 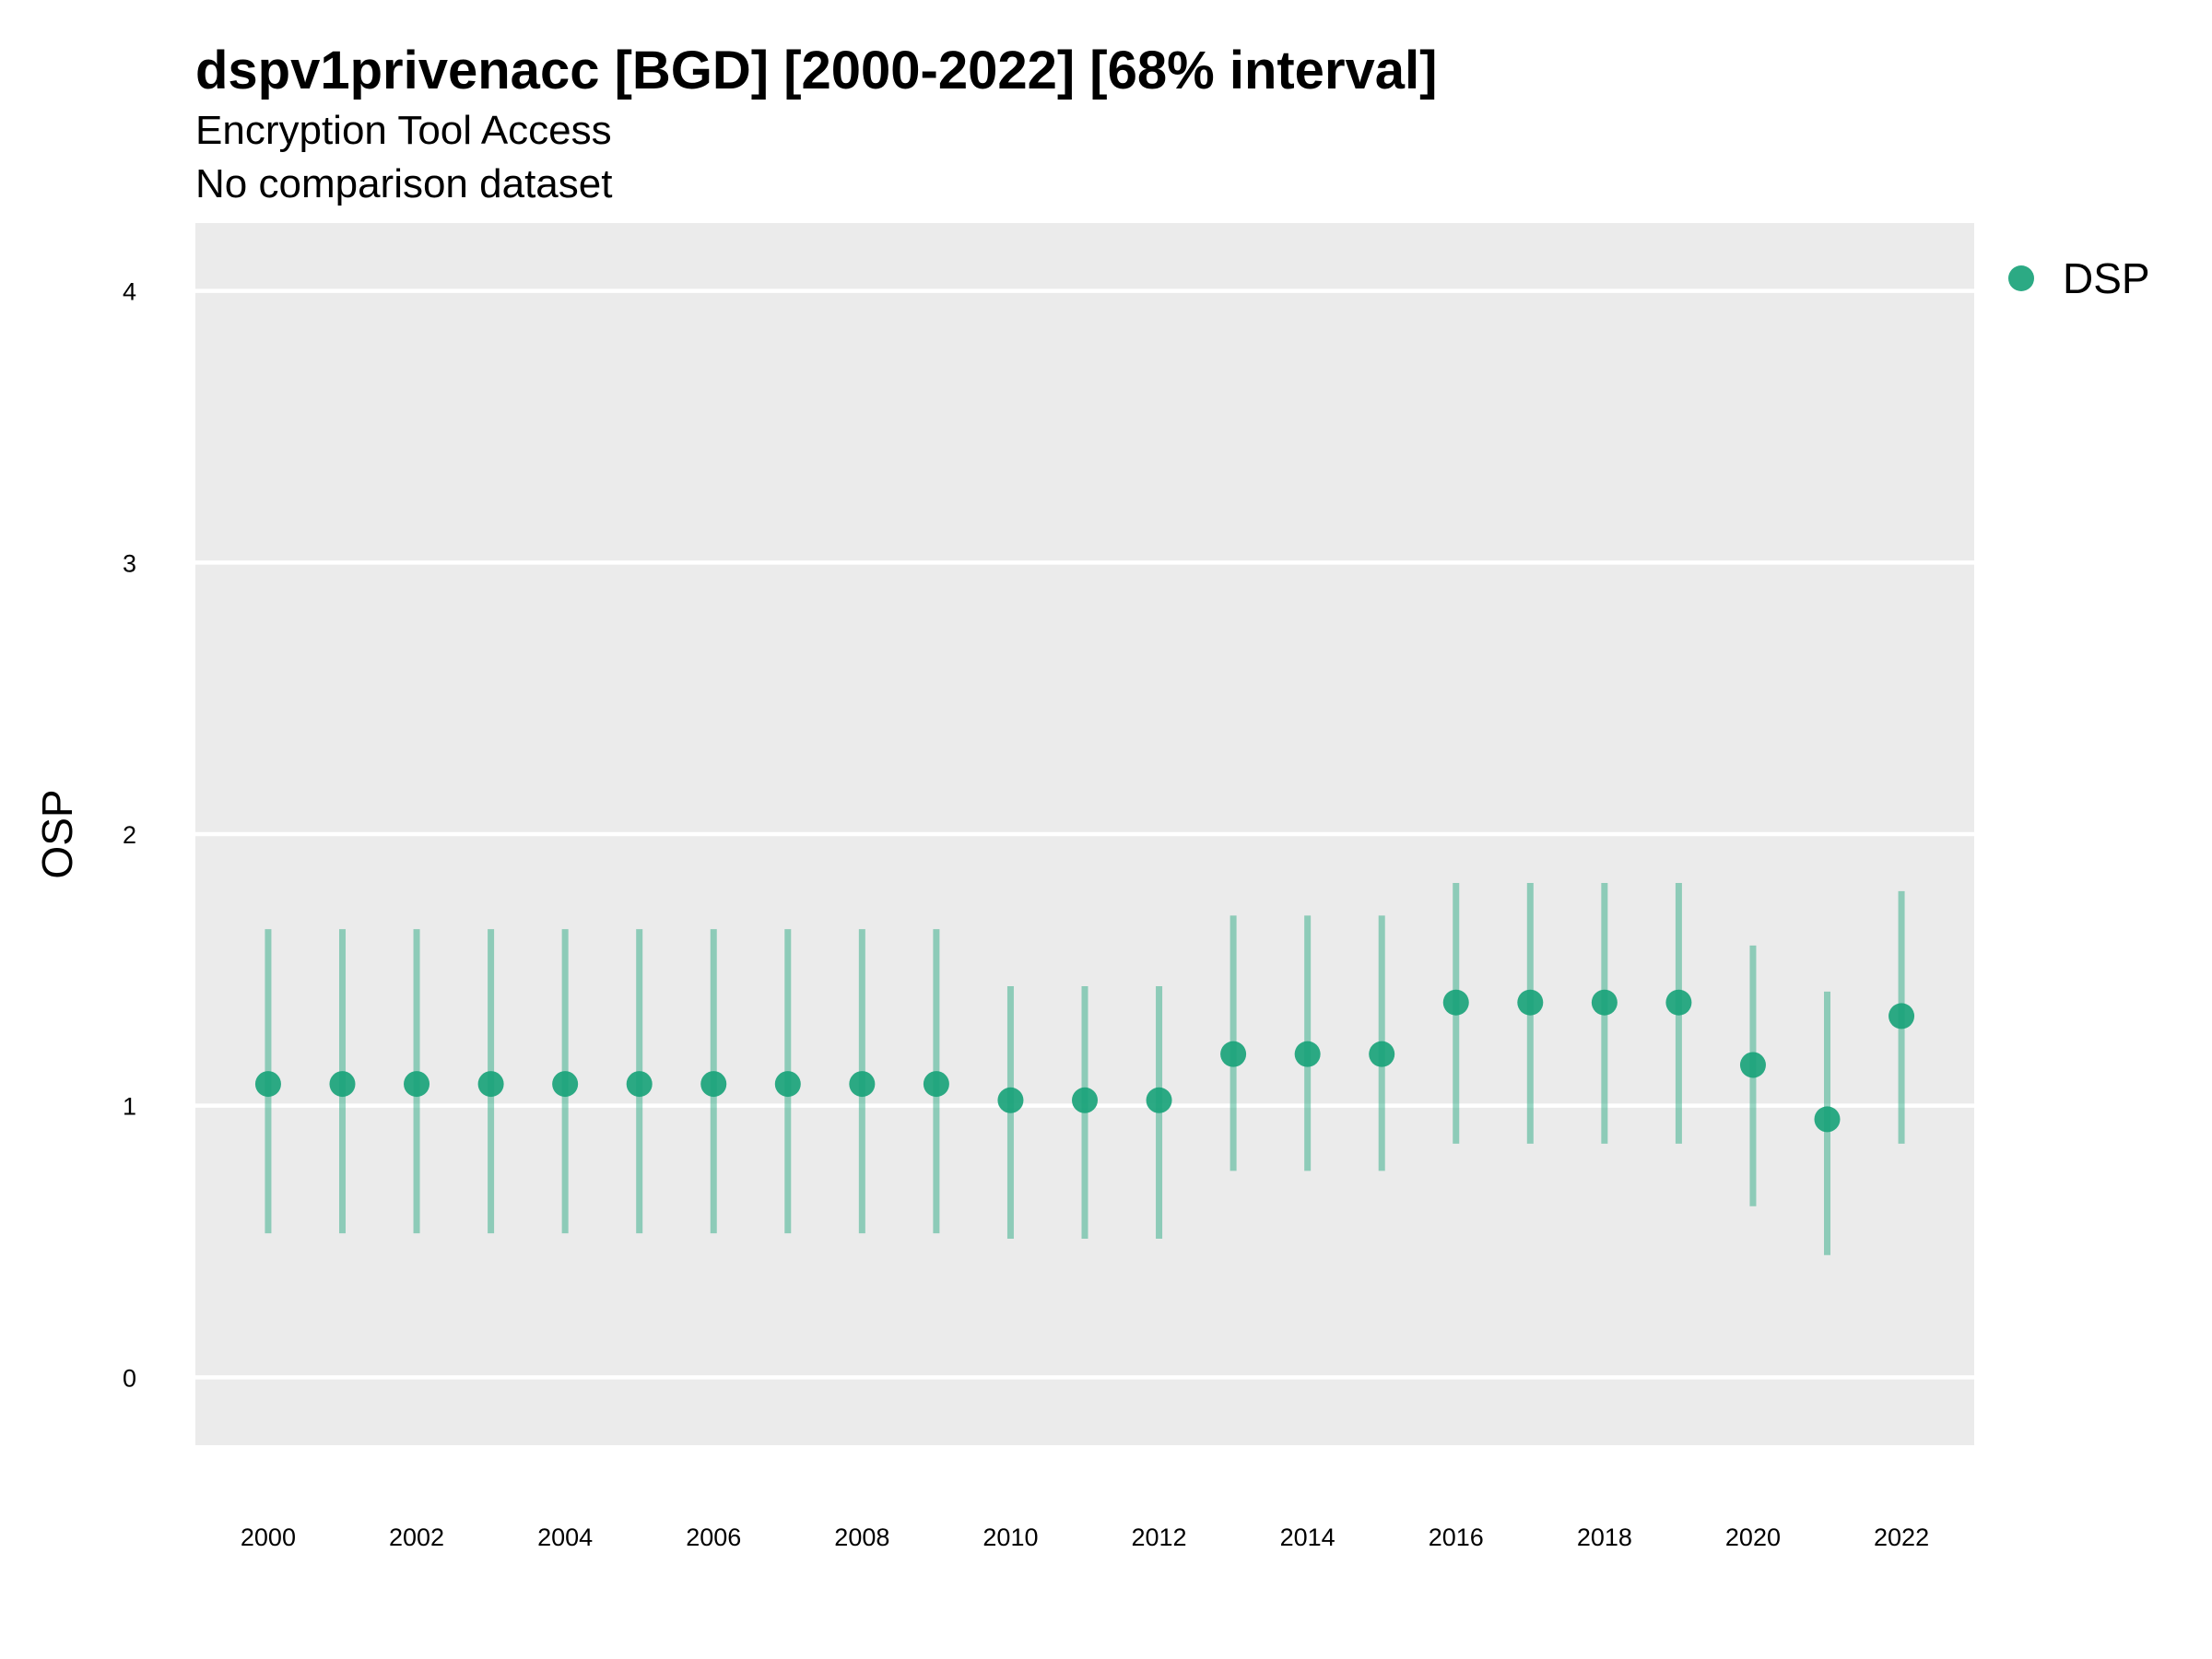 What do you see at coordinates (1010, 1537) in the screenshot?
I see `x-tick-label: 2010` at bounding box center [1010, 1537].